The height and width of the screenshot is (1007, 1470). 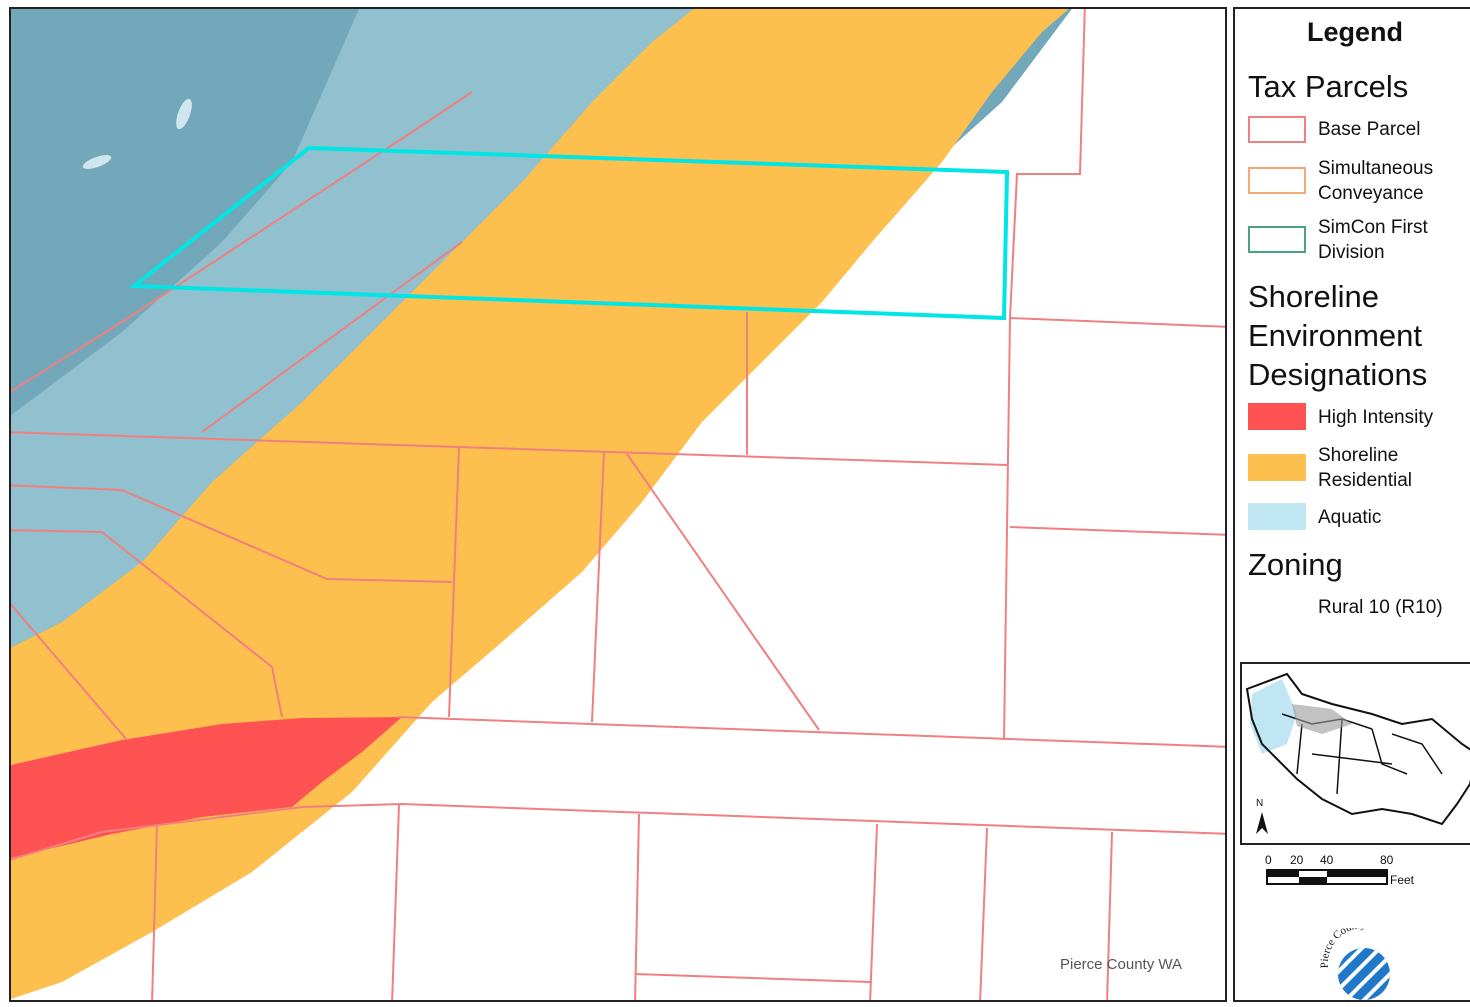 What do you see at coordinates (1277, 180) in the screenshot?
I see `simultaneous-conveyance-swatch` at bounding box center [1277, 180].